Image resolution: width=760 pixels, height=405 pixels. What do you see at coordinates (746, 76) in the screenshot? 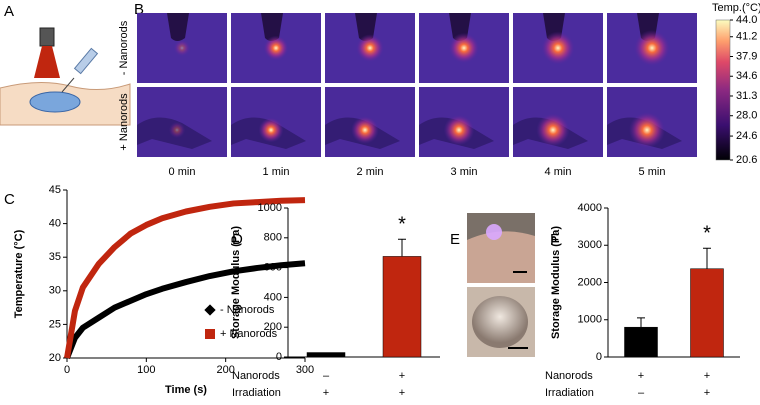
I see `colorbar-label: 34.6` at bounding box center [746, 76].